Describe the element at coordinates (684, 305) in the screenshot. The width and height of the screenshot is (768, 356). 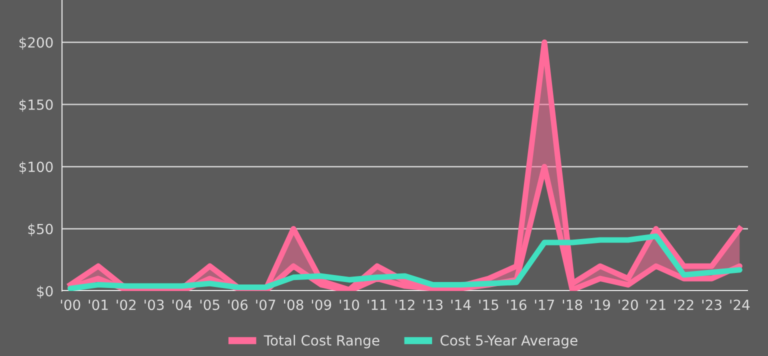
I see `x-tick-label: '22` at that location.